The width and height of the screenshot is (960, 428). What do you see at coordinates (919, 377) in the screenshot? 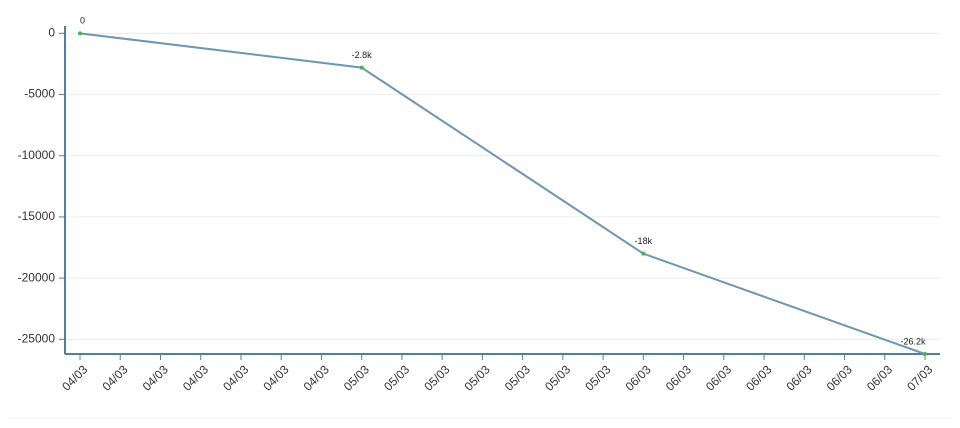
I see `x-tick-label: 07/03` at bounding box center [919, 377].